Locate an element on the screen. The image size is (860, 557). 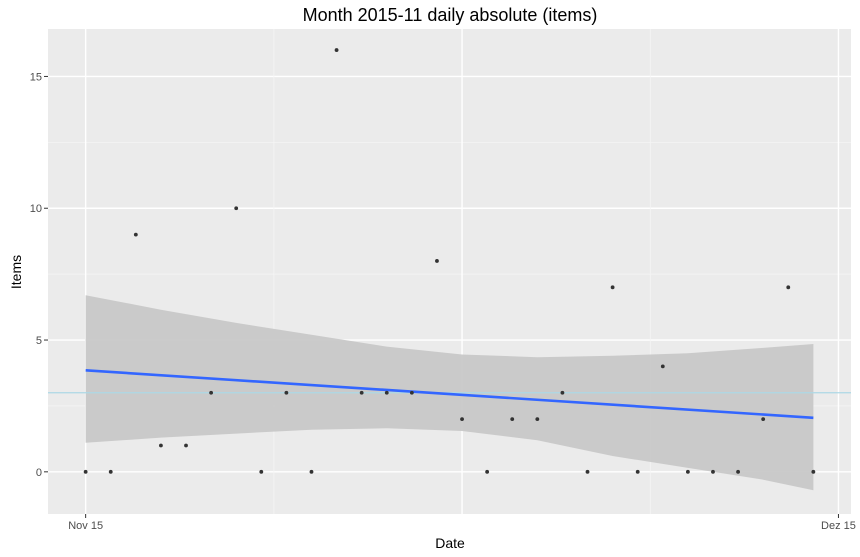
chart-title: Month 2015-11 daily absolute (items) is located at coordinates (450, 15).